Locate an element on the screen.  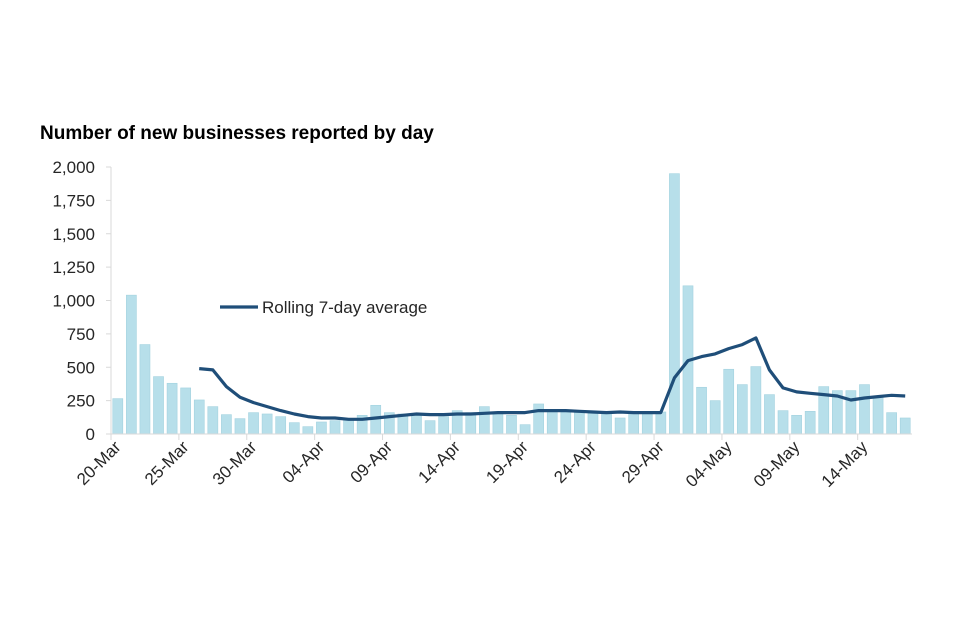
x-tick-label: 14-Apr is located at coordinates (440, 462).